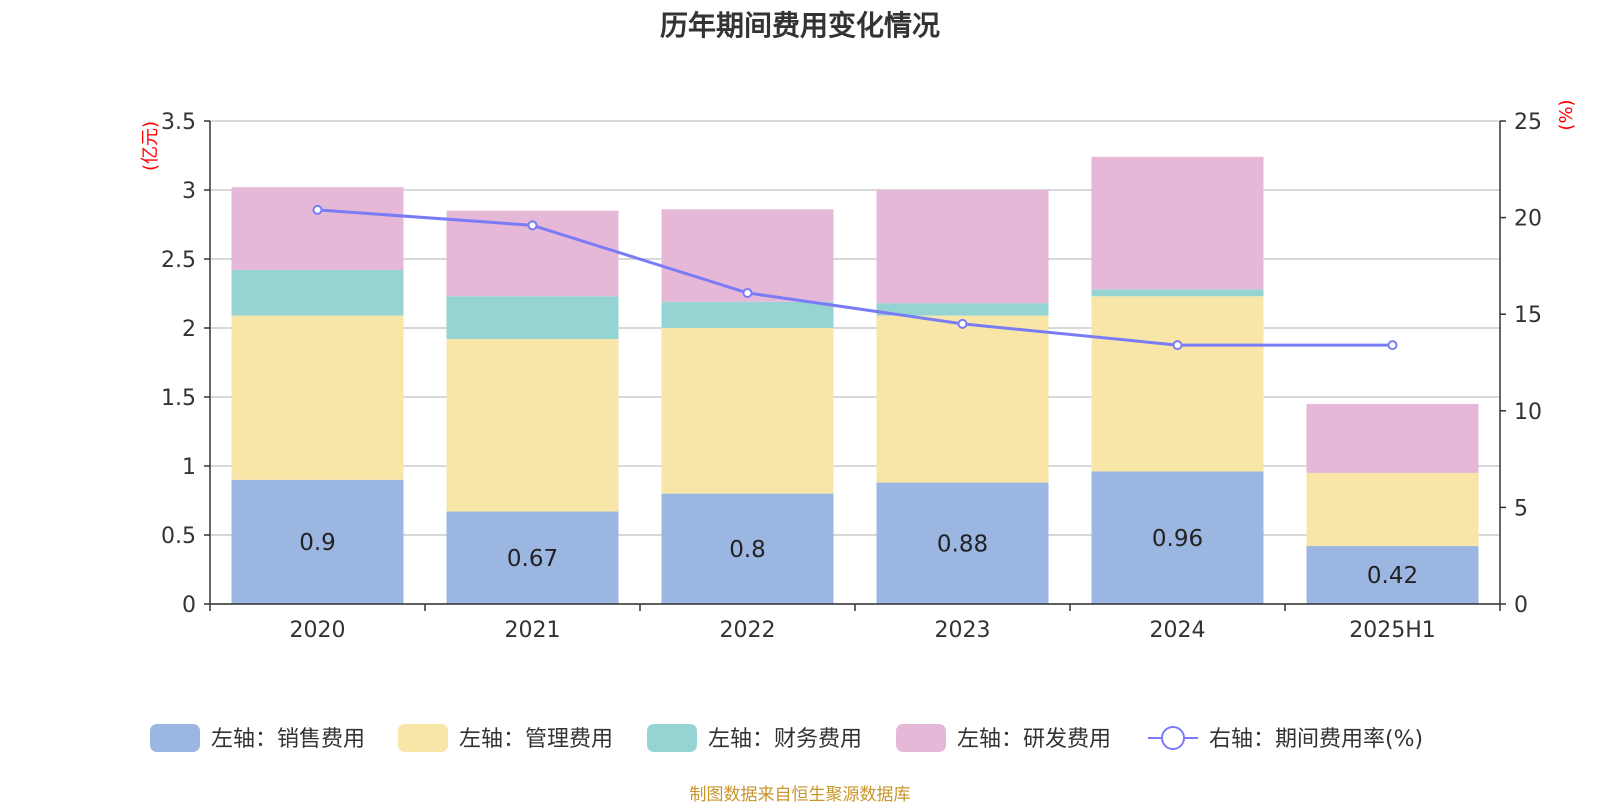 The image size is (1600, 805). Describe the element at coordinates (288, 739) in the screenshot. I see `legend-label-sales: 左轴：销售费用` at that location.